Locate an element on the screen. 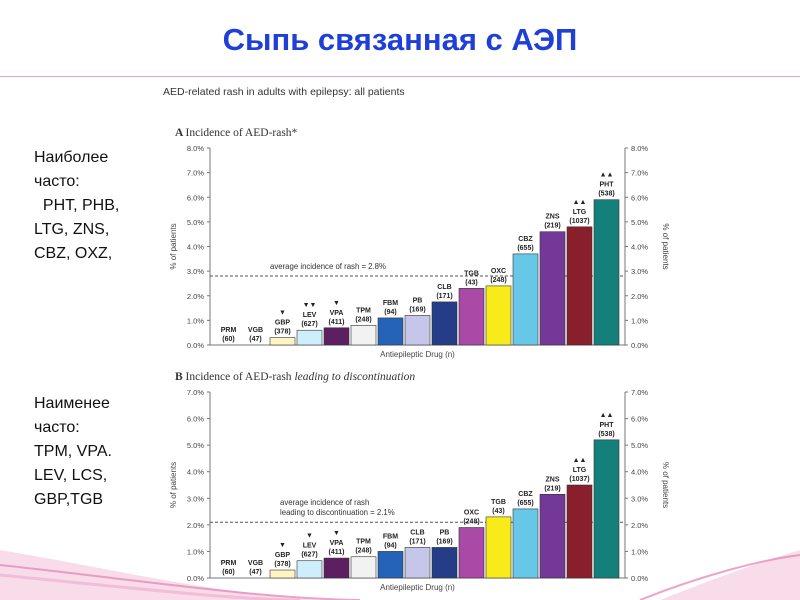 The image size is (800, 600). note-line: LTG, ZNS, is located at coordinates (72, 229).